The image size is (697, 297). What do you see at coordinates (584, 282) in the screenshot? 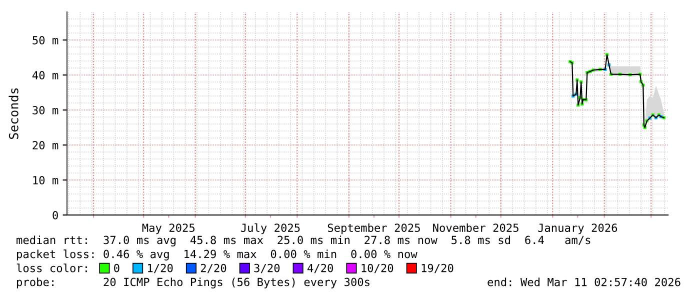
I see `text: end: Wed Mar 11 02:57:40 2026` at bounding box center [584, 282].